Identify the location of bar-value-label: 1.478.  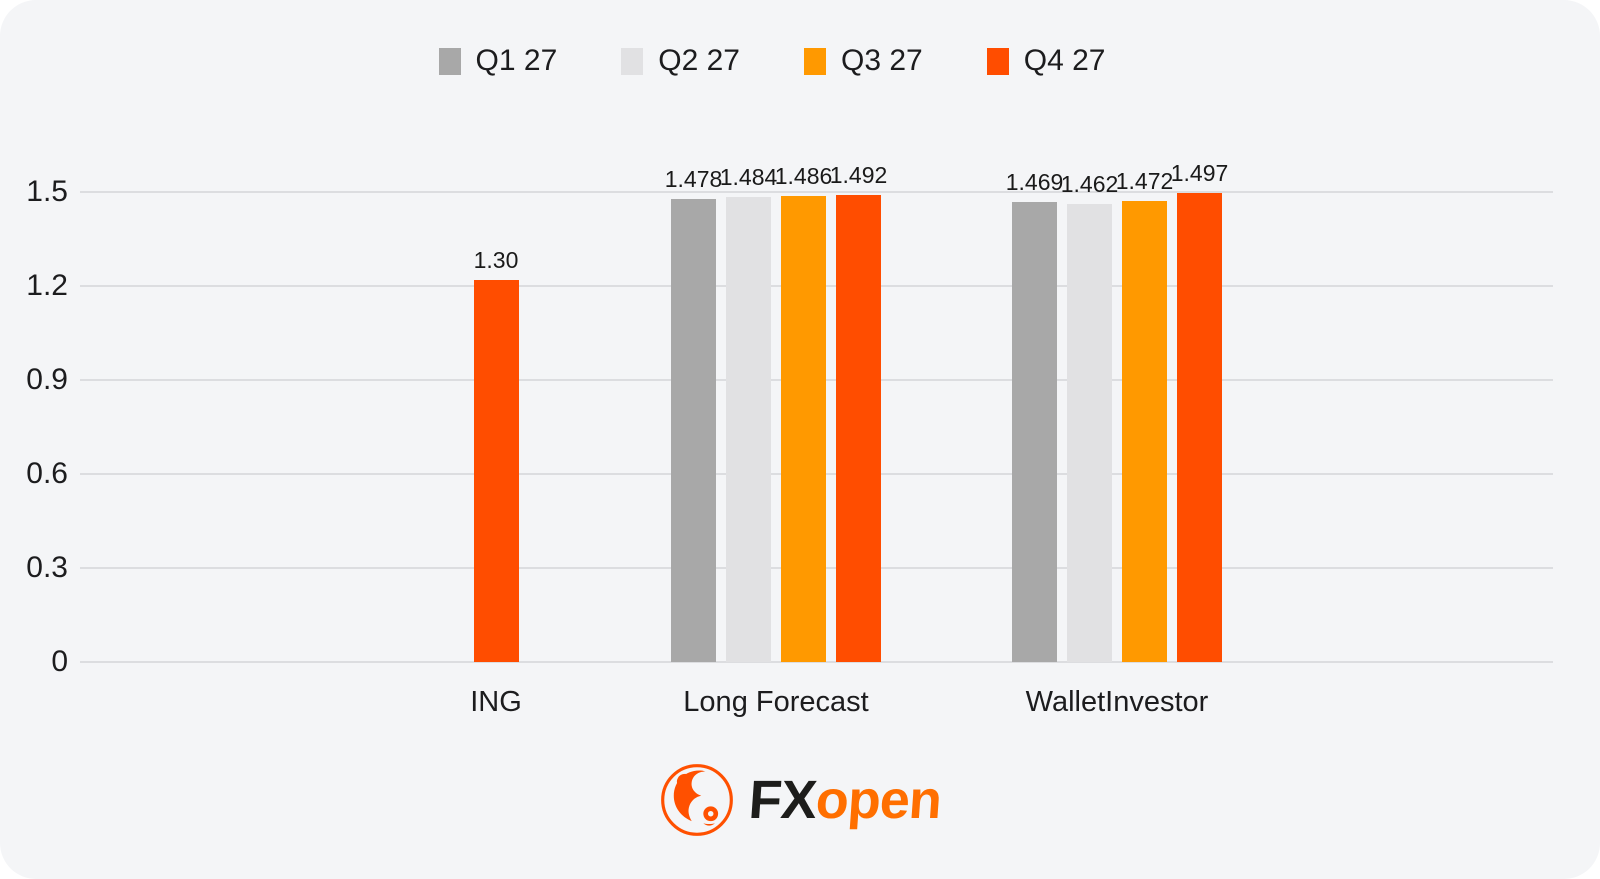
(693, 178).